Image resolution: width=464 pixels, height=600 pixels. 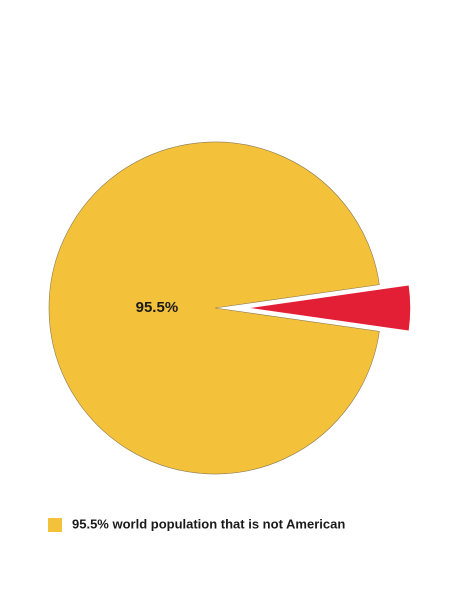 What do you see at coordinates (55, 525) in the screenshot?
I see `legend-swatch` at bounding box center [55, 525].